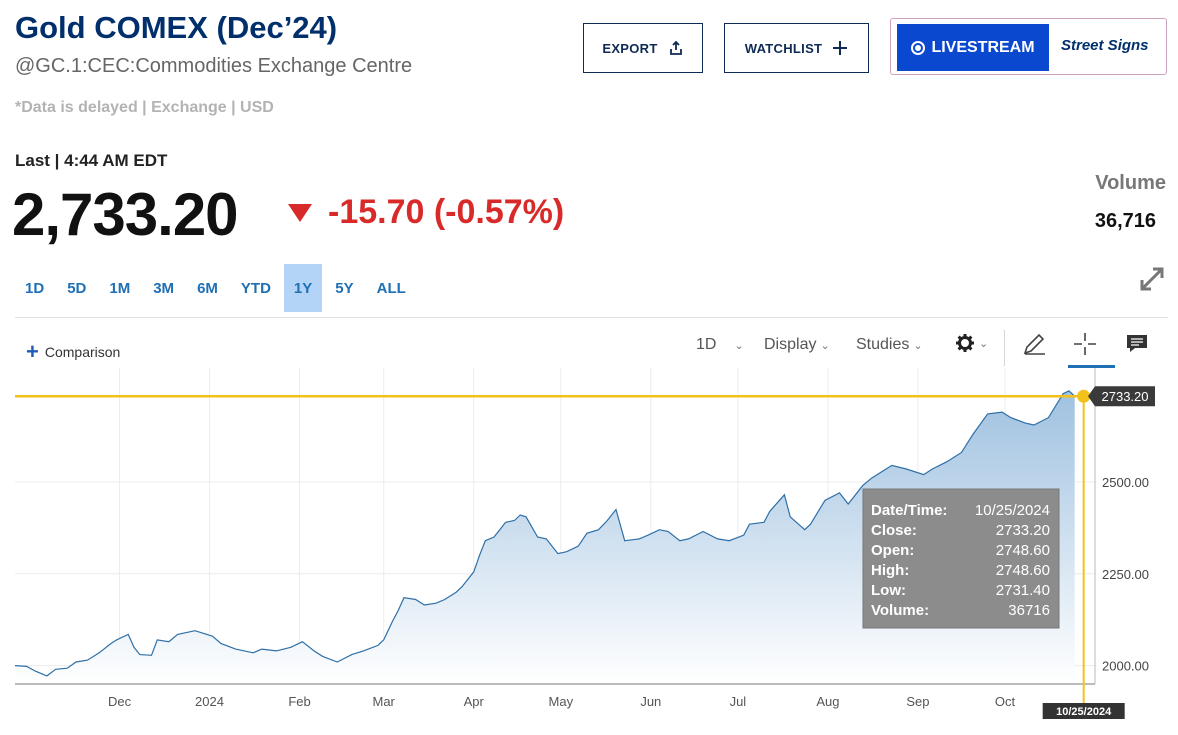 This screenshot has width=1178, height=735. What do you see at coordinates (1034, 344) in the screenshot?
I see `pencil-icon` at bounding box center [1034, 344].